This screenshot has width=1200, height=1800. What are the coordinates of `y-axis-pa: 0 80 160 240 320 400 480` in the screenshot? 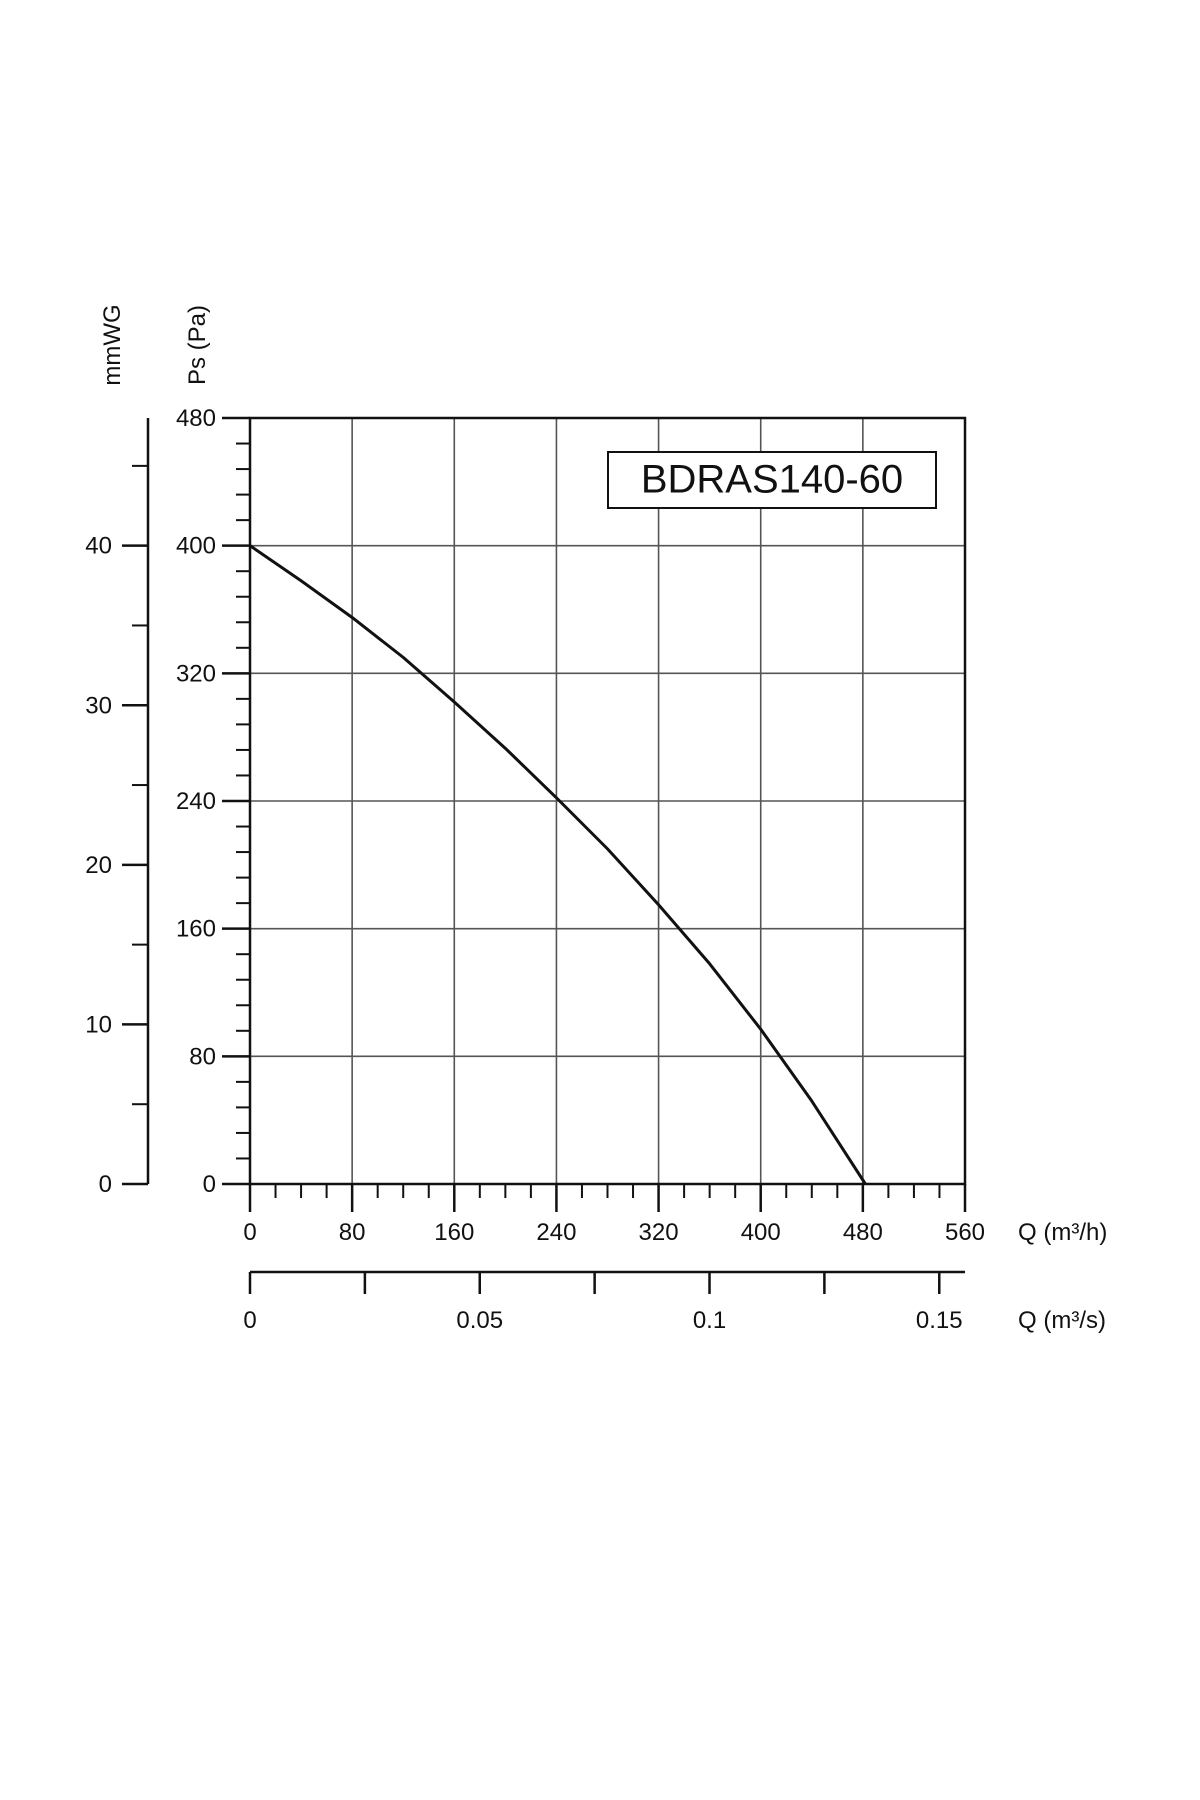 It's located at (213, 801).